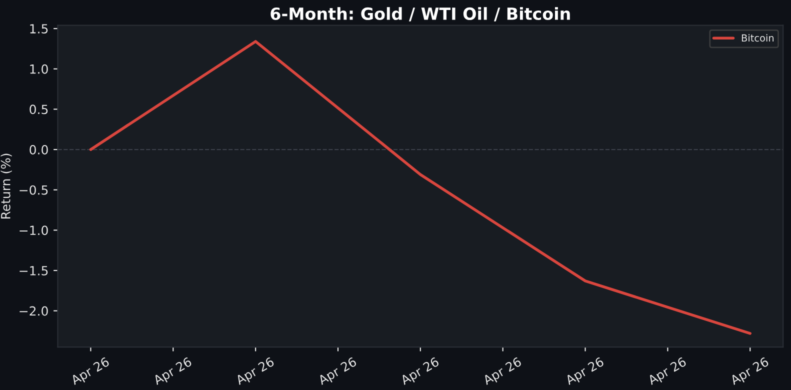 The height and width of the screenshot is (390, 791). Describe the element at coordinates (34, 271) in the screenshot. I see `y-tick-label: −1.5` at that location.